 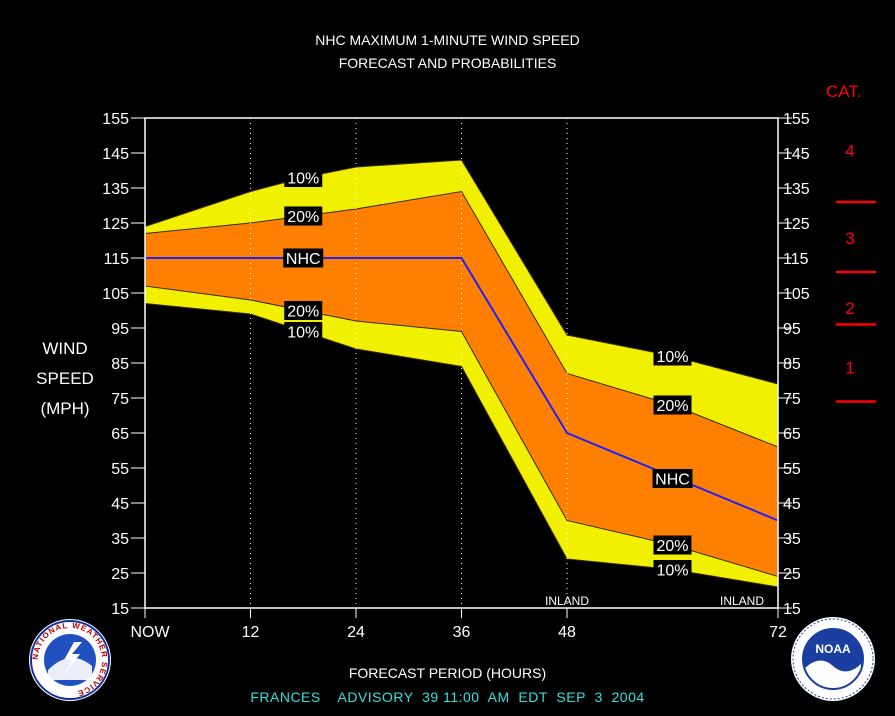 What do you see at coordinates (120, 329) in the screenshot?
I see `y-tick-label-left: 95` at bounding box center [120, 329].